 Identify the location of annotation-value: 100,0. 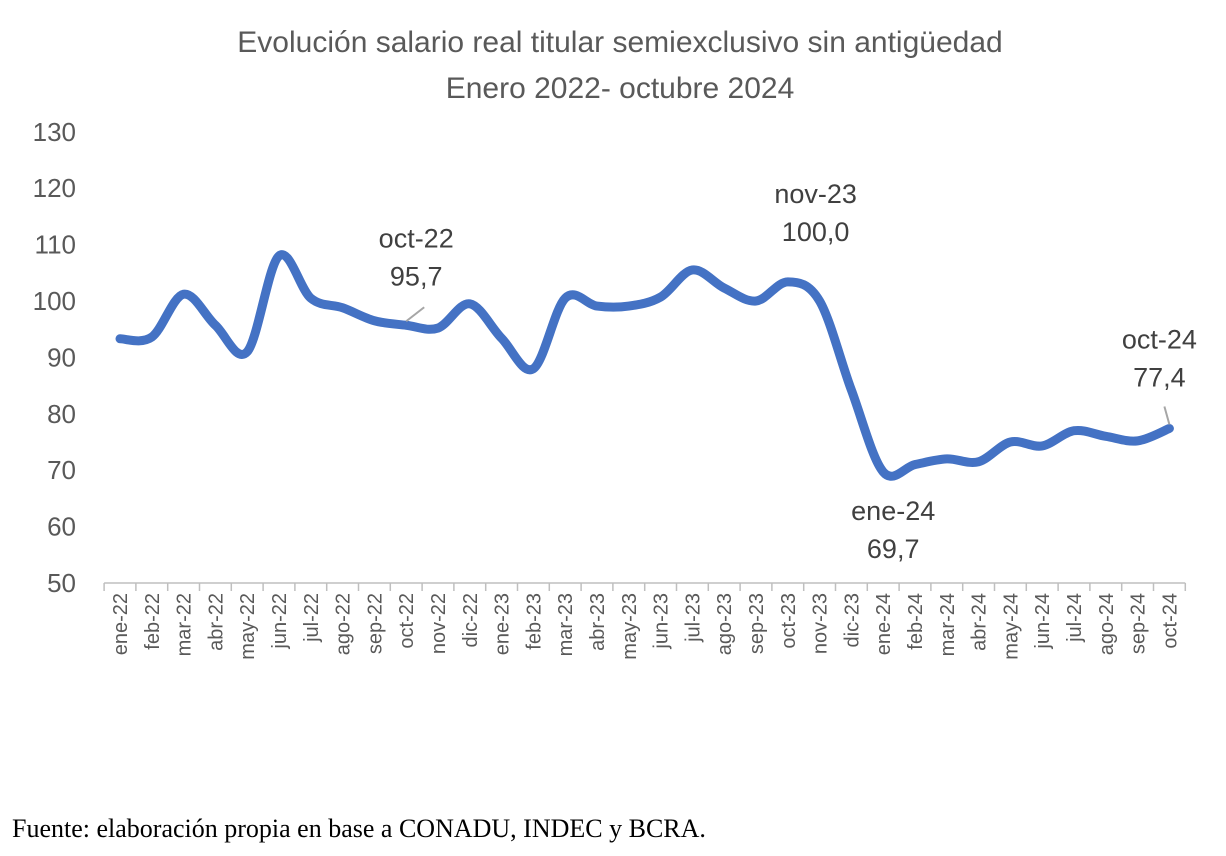
(816, 232).